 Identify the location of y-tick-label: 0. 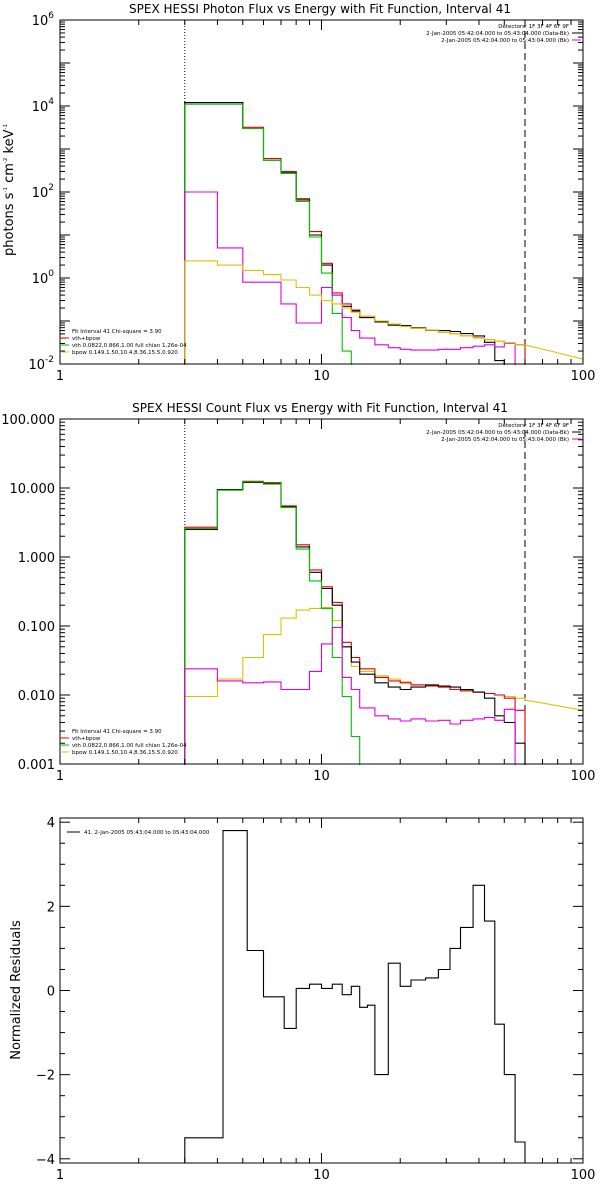
(51, 992).